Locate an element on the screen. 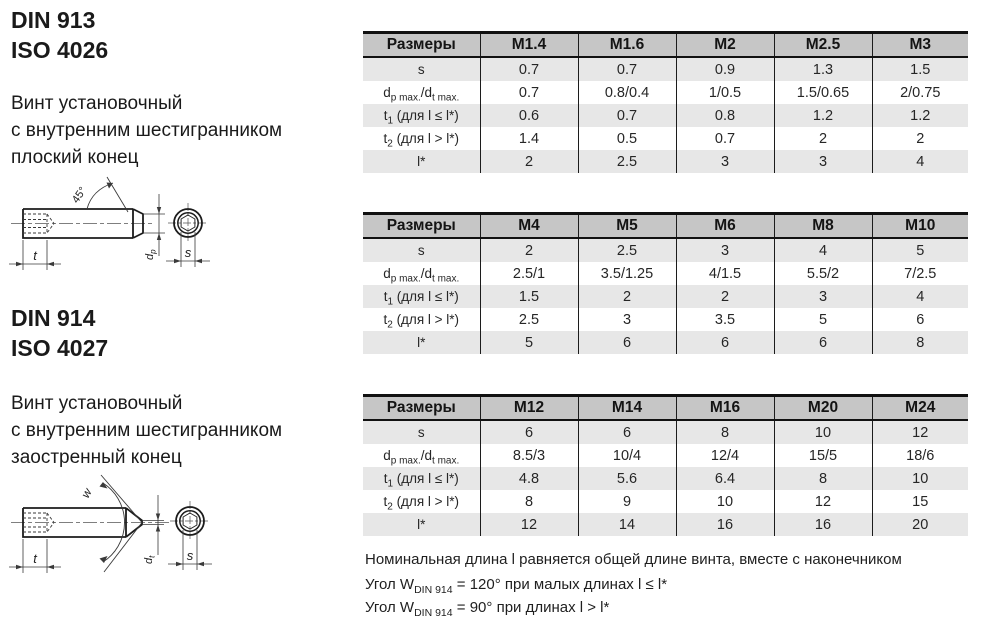  description-line: с внутренним шестигранником is located at coordinates (147, 430).